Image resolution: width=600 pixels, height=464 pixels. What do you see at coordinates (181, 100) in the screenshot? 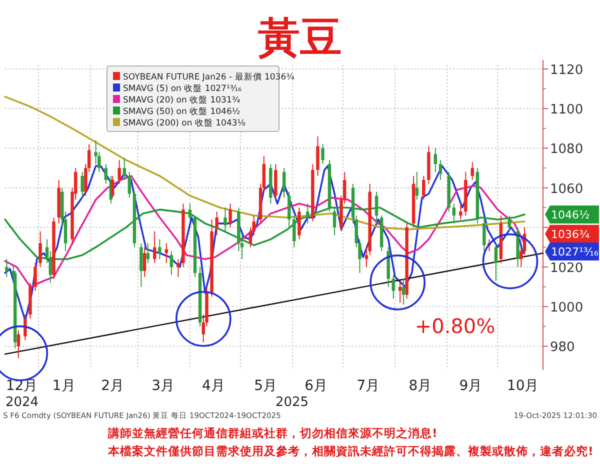
I see `legend-label: SMAVG (20) on 收盤 1031¾` at bounding box center [181, 100].